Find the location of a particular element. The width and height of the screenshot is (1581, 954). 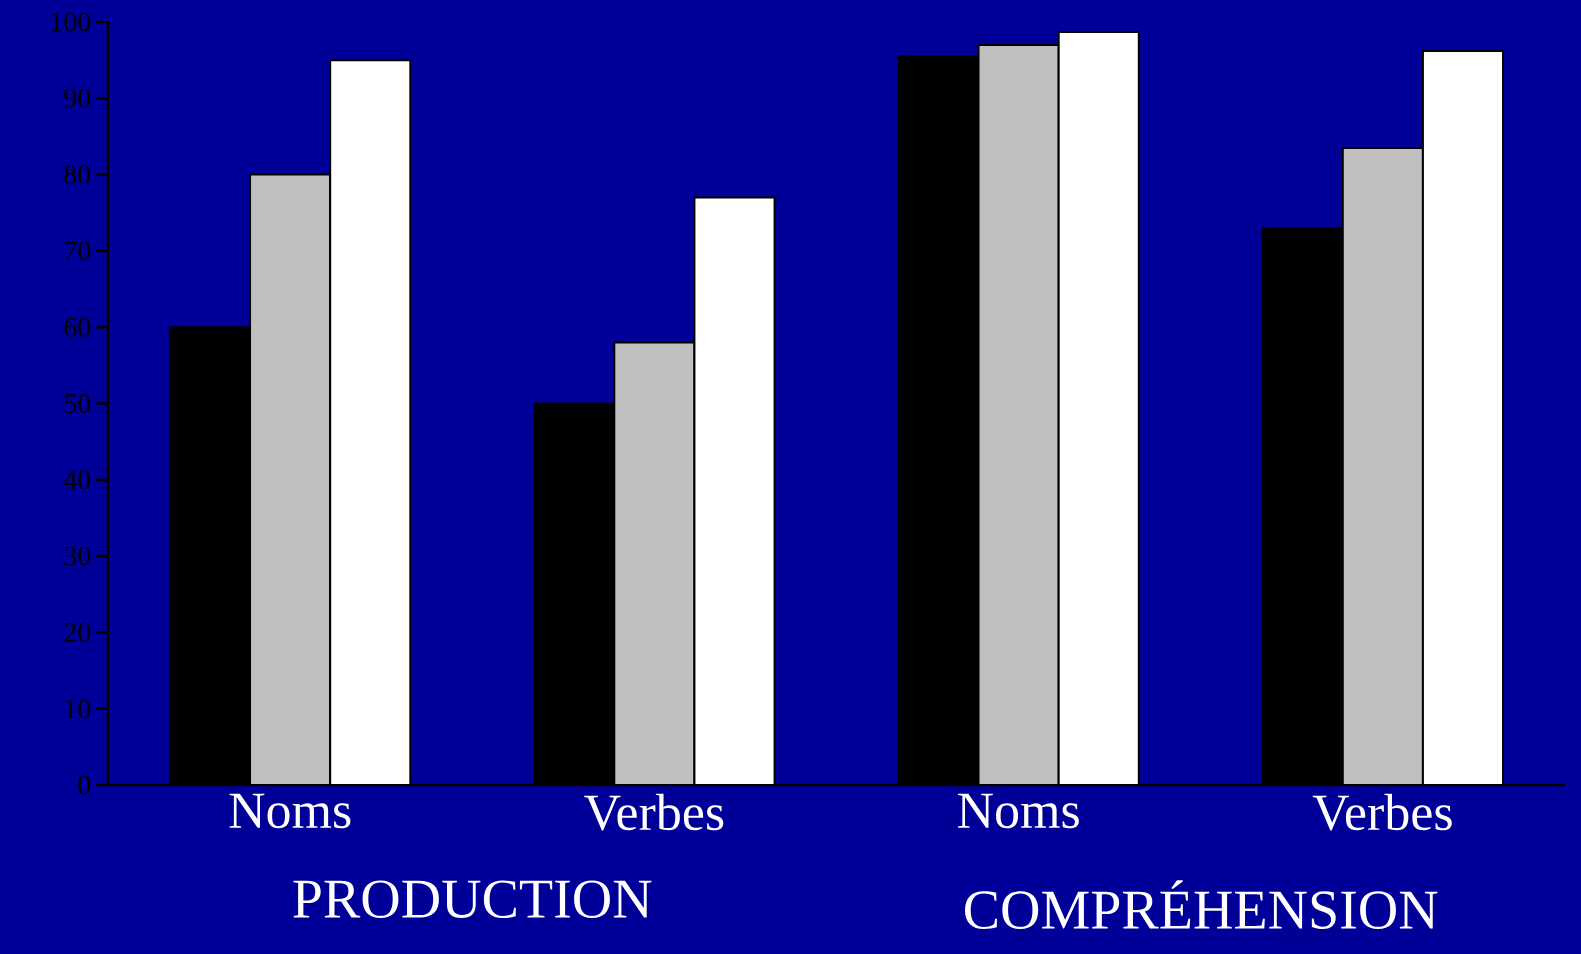

y-tick-label: 100 is located at coordinates (71, 22).